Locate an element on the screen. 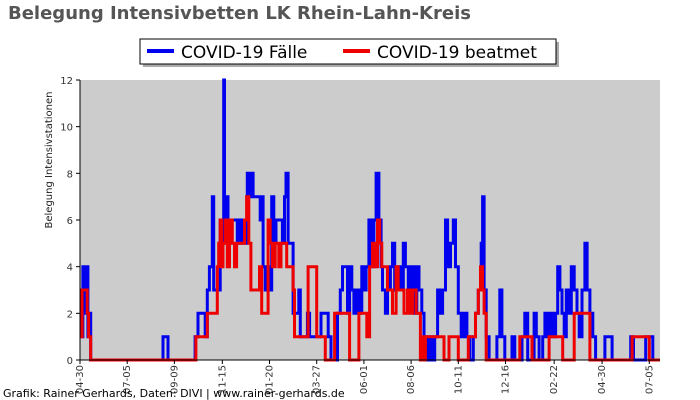 This screenshot has width=700, height=400. x-tick-label: 03-27 is located at coordinates (317, 379).